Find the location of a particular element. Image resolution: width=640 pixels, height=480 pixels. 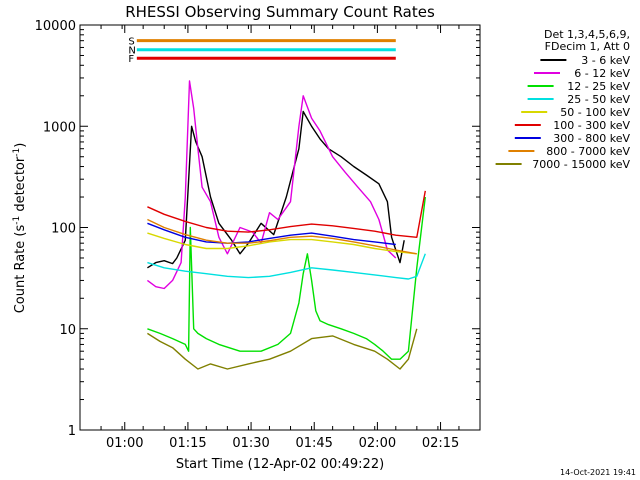

x-axis-label: Start Time (12-Apr-02 00:49:22) is located at coordinates (280, 464).